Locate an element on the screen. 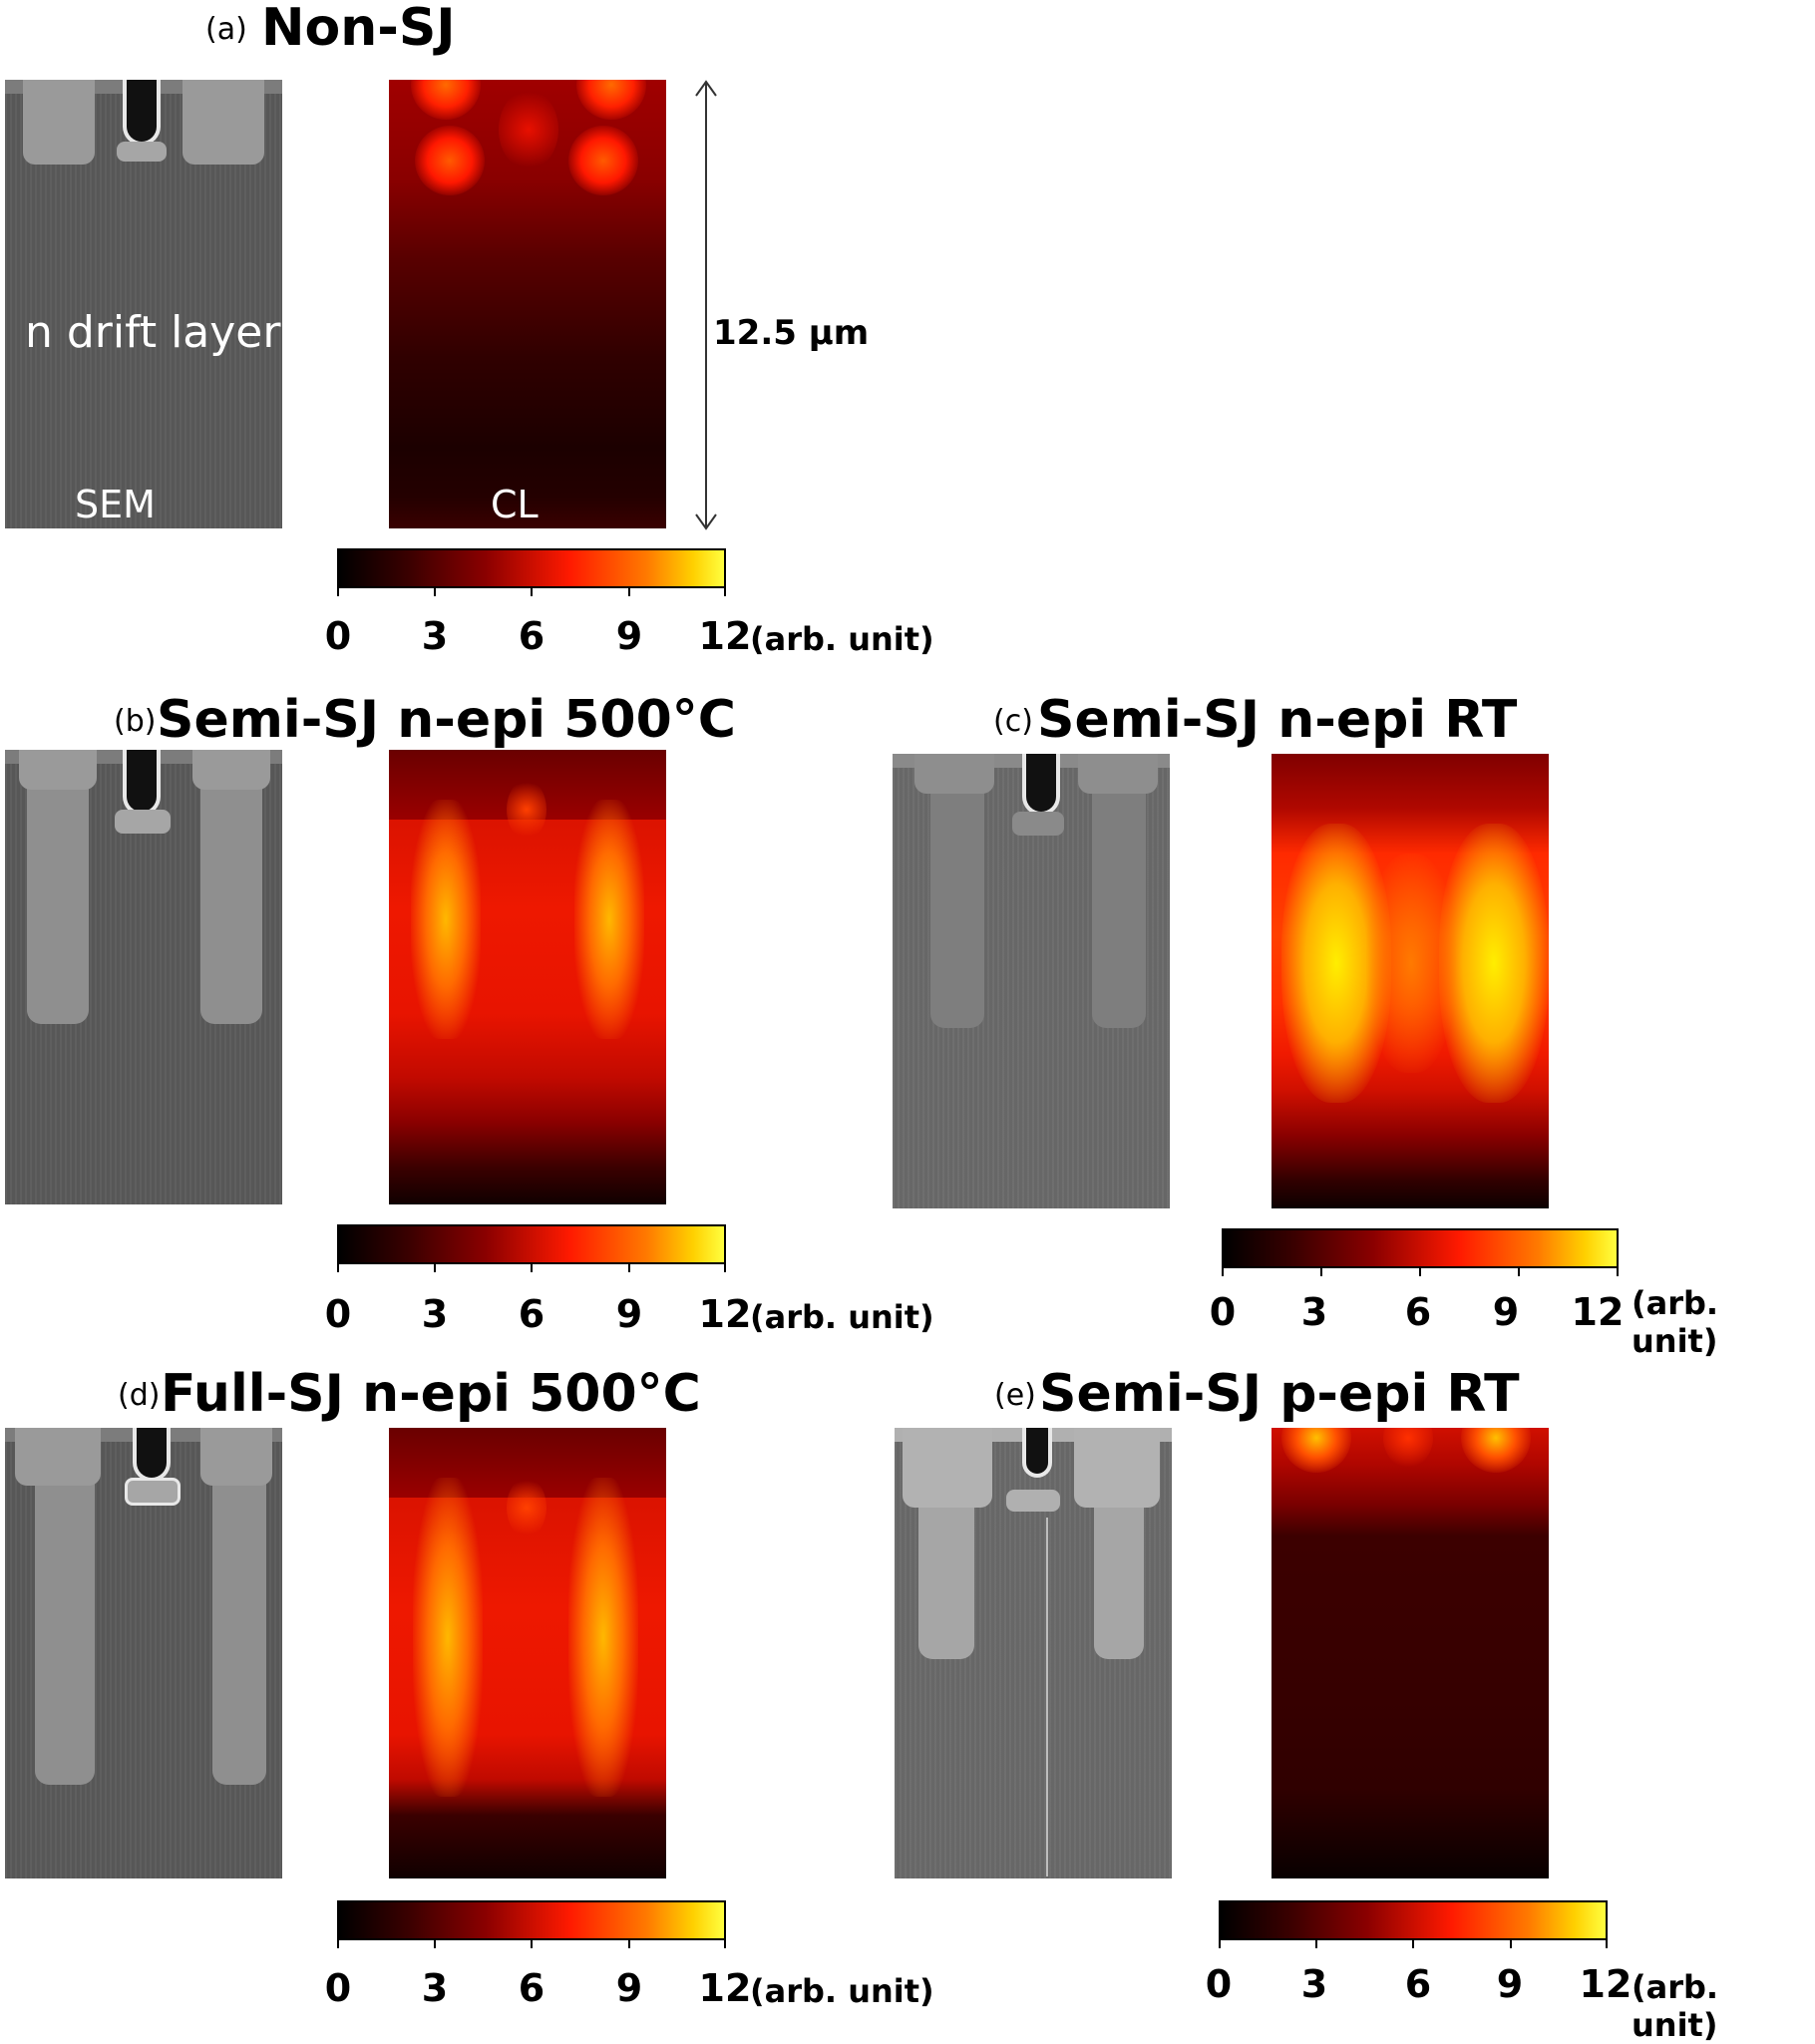  colorbar-d-tick-12: 12 is located at coordinates (725, 1988).